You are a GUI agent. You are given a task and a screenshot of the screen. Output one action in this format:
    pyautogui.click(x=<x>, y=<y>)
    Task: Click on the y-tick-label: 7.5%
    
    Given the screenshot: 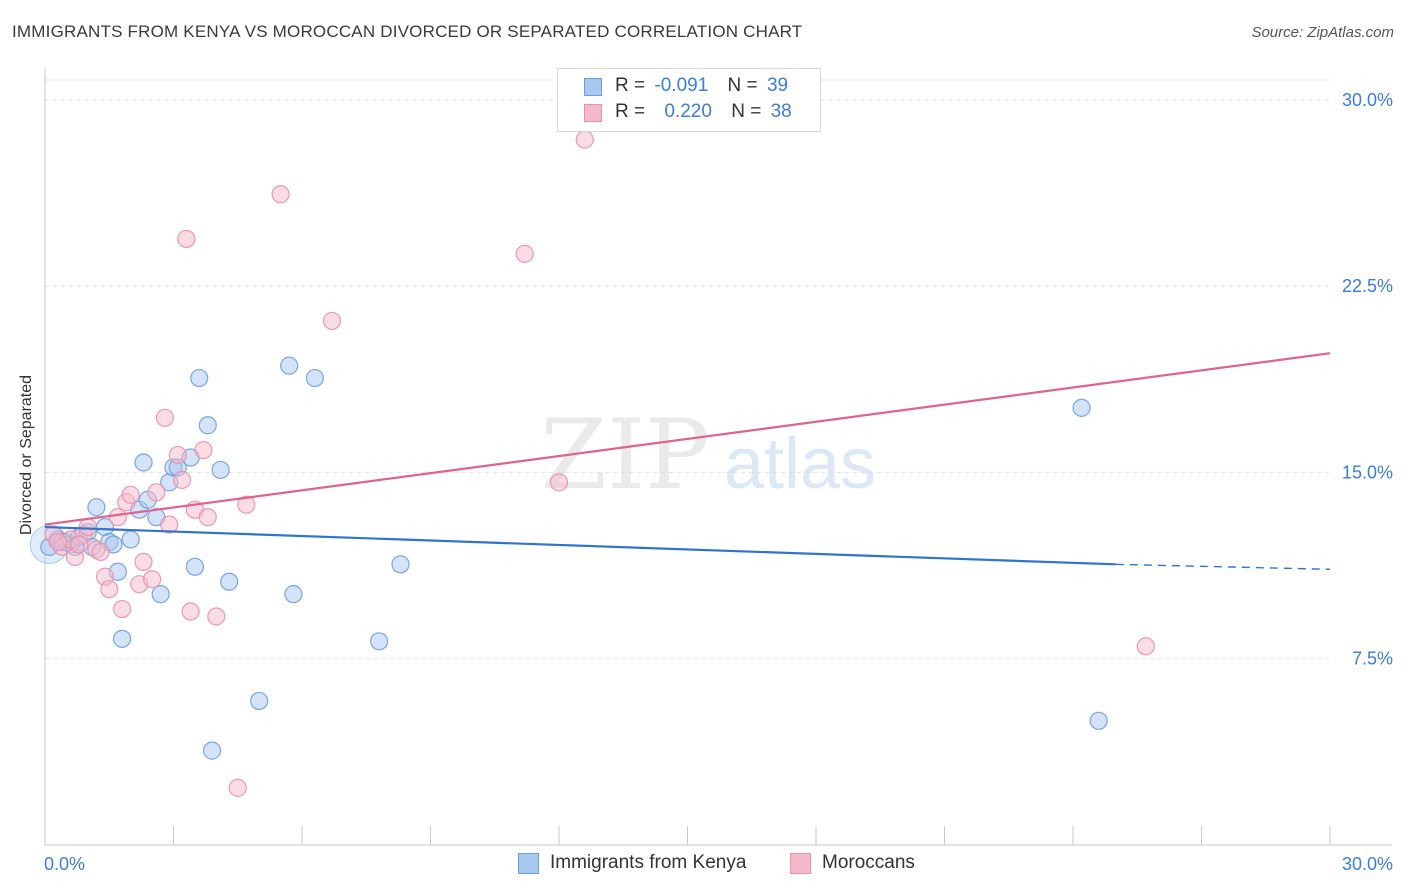 What is the action you would take?
    pyautogui.click(x=1372, y=659)
    